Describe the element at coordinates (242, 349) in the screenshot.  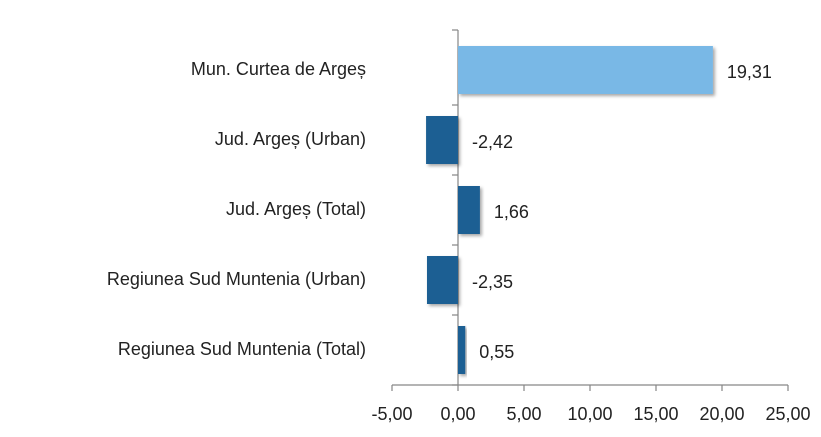
I see `y-tick-label: Regiunea Sud Muntenia (Total)` at that location.